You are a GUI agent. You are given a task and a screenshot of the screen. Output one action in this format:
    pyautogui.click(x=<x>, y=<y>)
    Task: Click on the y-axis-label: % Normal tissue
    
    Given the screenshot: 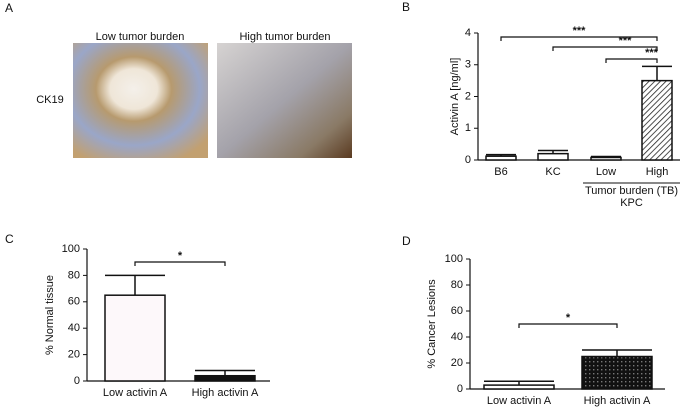 What is the action you would take?
    pyautogui.click(x=50, y=315)
    